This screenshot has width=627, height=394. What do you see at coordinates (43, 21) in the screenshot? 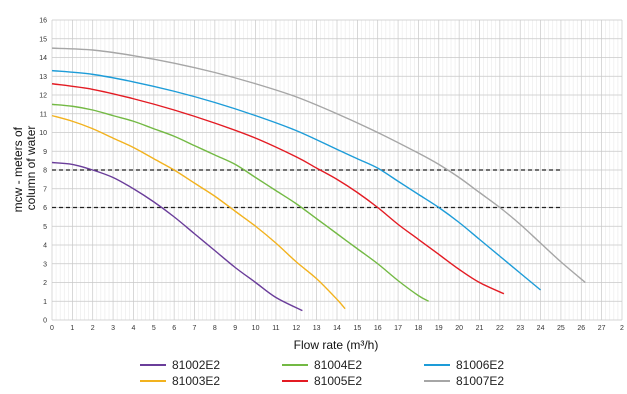
I see `y-tick-label: 16` at bounding box center [43, 21].